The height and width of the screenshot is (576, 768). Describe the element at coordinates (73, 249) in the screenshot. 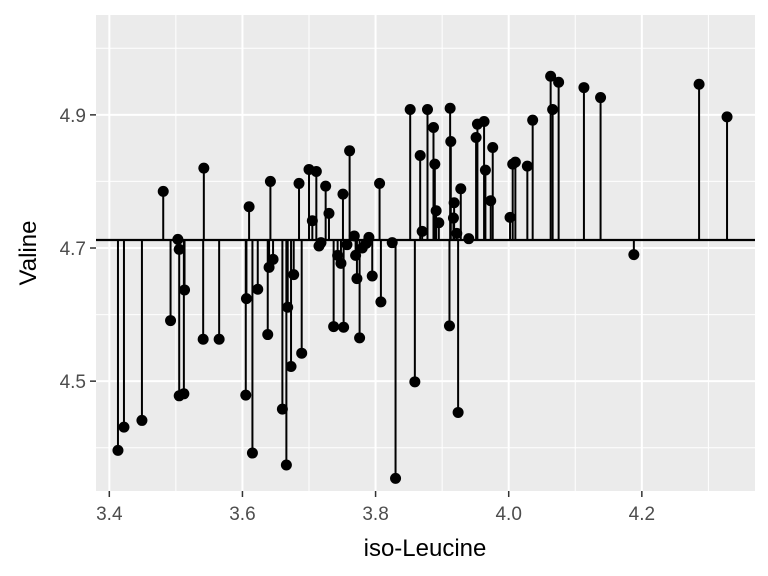

I see `y-tick-label: 4.7` at that location.